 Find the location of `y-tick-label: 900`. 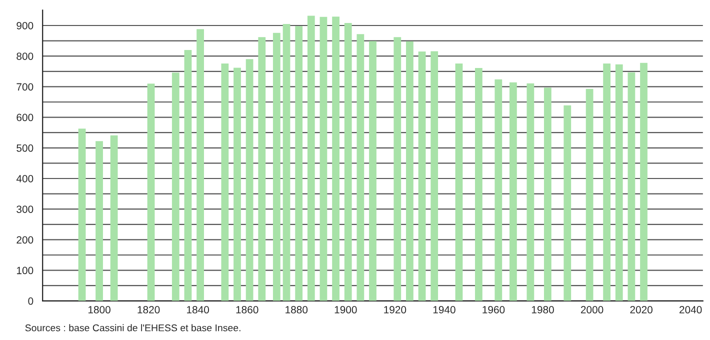

y-tick-label: 900 is located at coordinates (25, 26).